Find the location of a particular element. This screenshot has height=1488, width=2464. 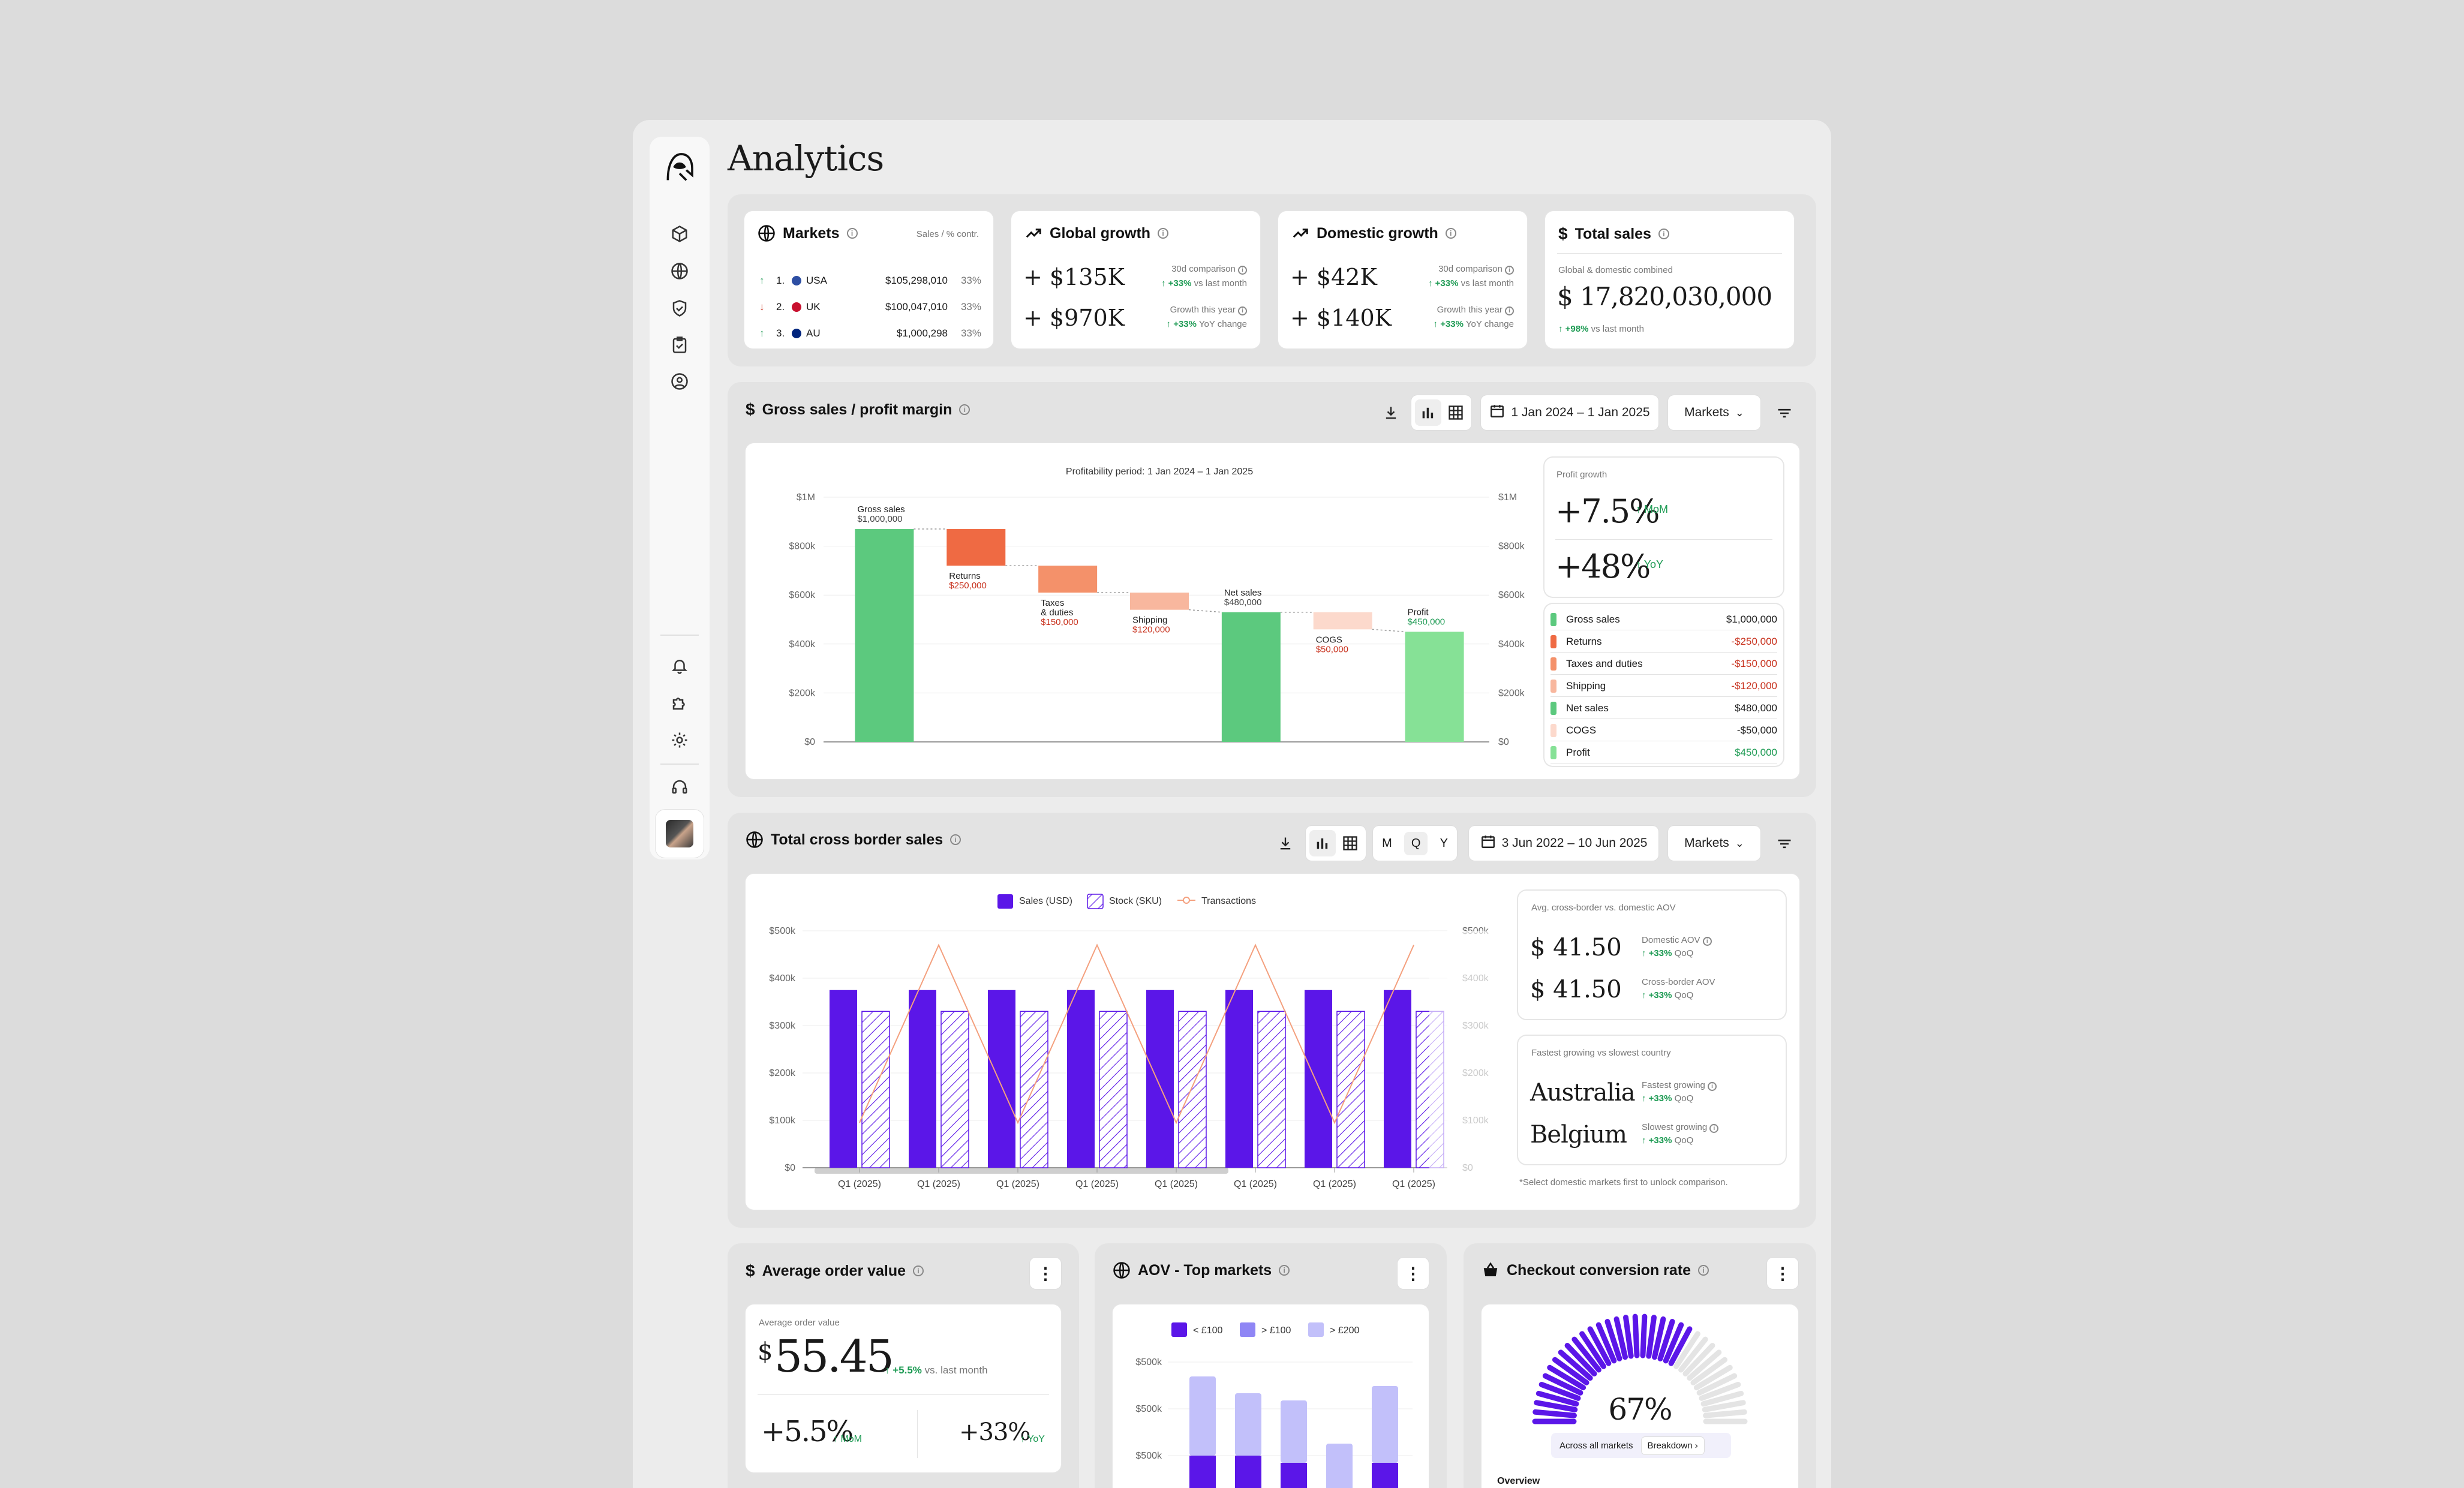

legend-row: Shipping -$120,000 is located at coordinates (1663, 686).